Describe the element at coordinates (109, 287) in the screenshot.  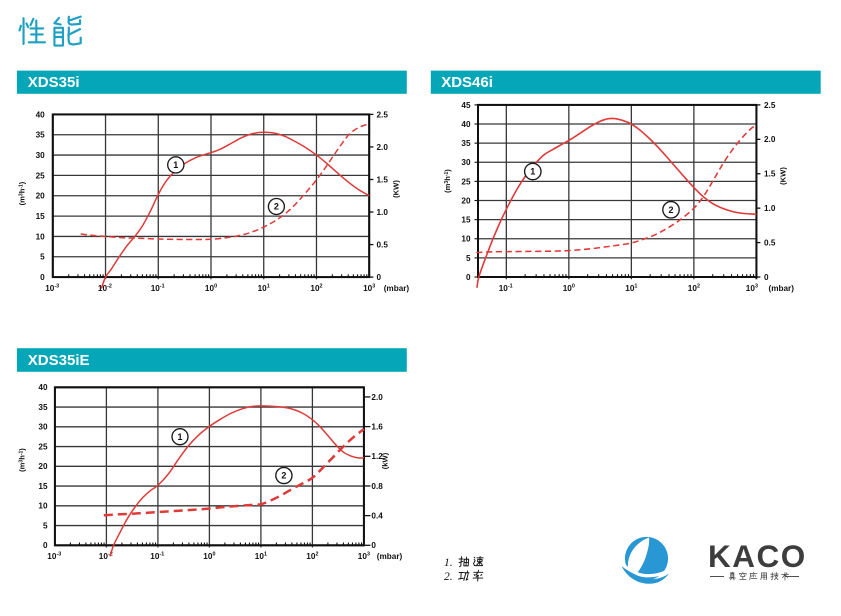
I see `svg-text: -2` at that location.